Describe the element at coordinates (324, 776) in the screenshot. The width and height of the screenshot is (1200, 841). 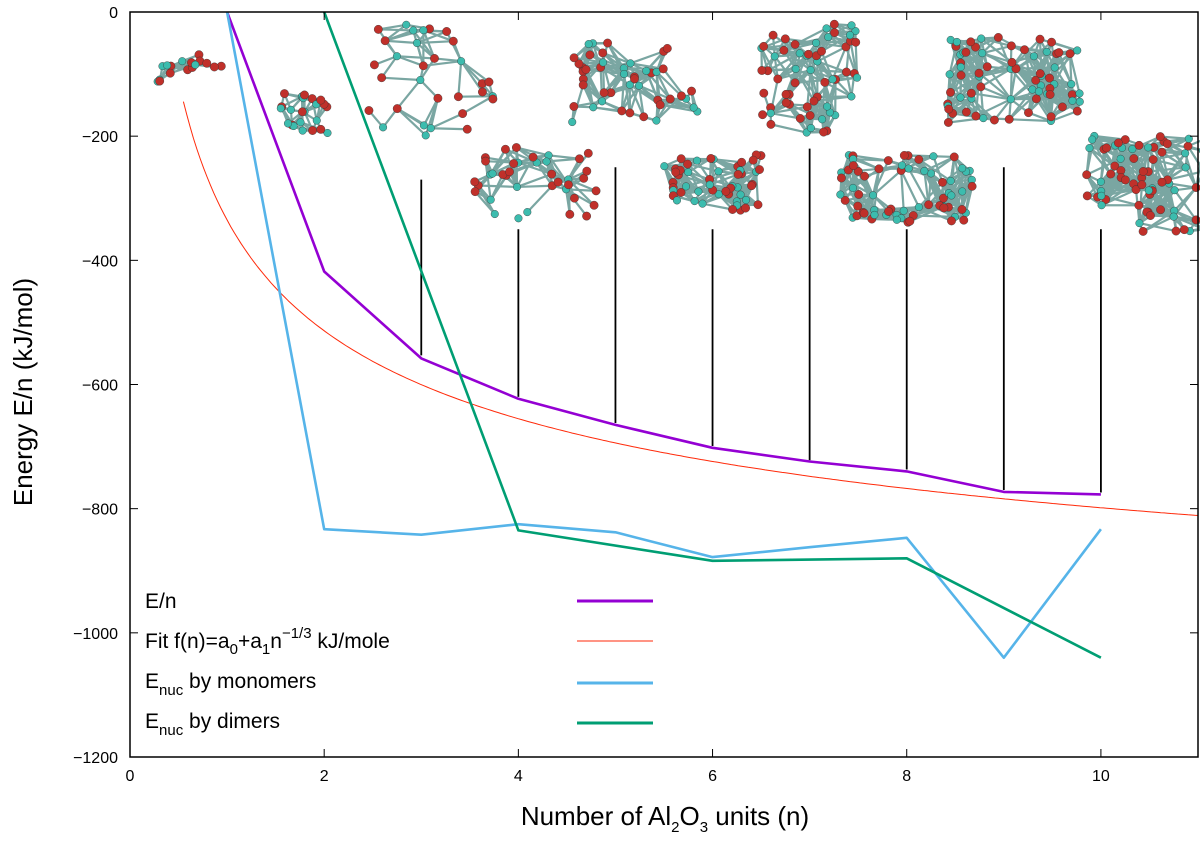
I see `x-tick-label: 2` at that location.